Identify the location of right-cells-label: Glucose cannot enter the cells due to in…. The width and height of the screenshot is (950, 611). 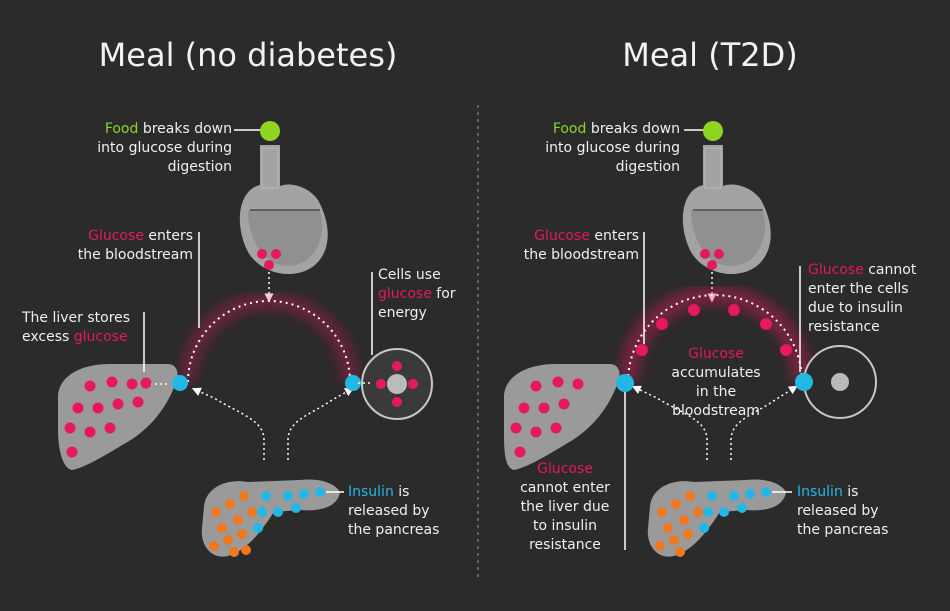
(873, 299).